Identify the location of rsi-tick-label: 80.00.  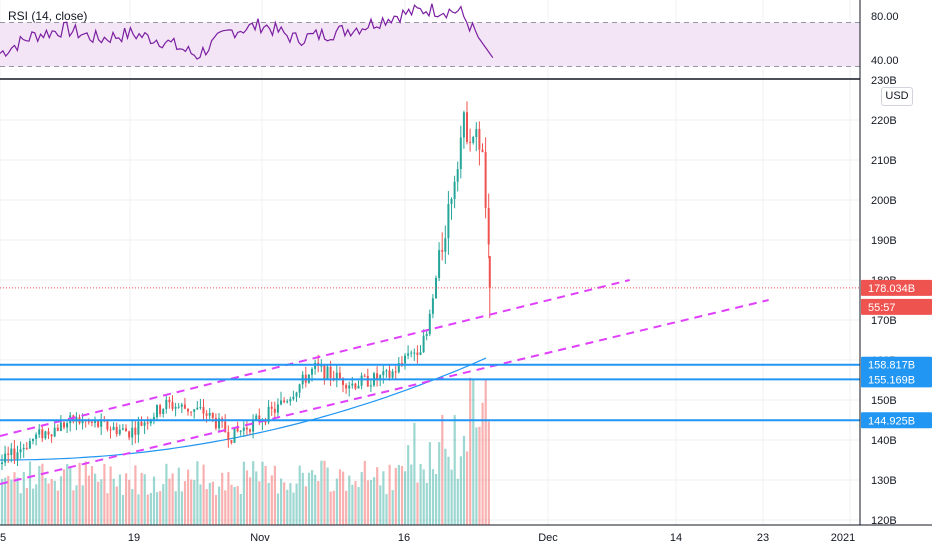
(885, 17).